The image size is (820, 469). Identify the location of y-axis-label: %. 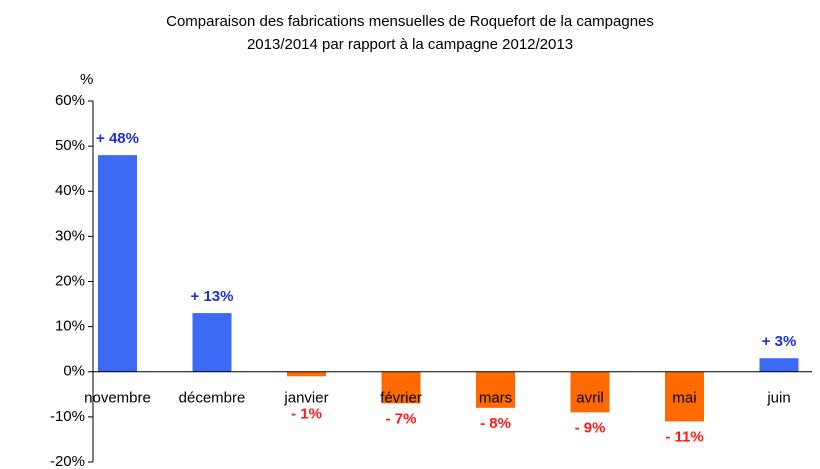
(86, 79).